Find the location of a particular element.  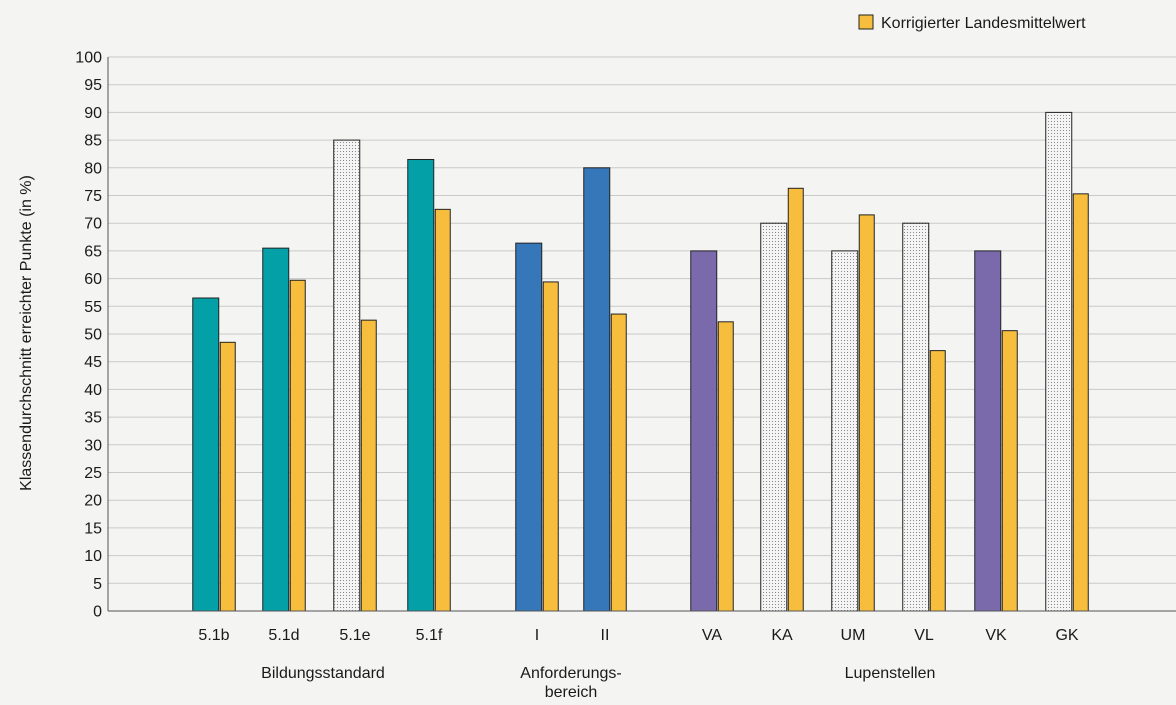

bar-class-II is located at coordinates (597, 389).